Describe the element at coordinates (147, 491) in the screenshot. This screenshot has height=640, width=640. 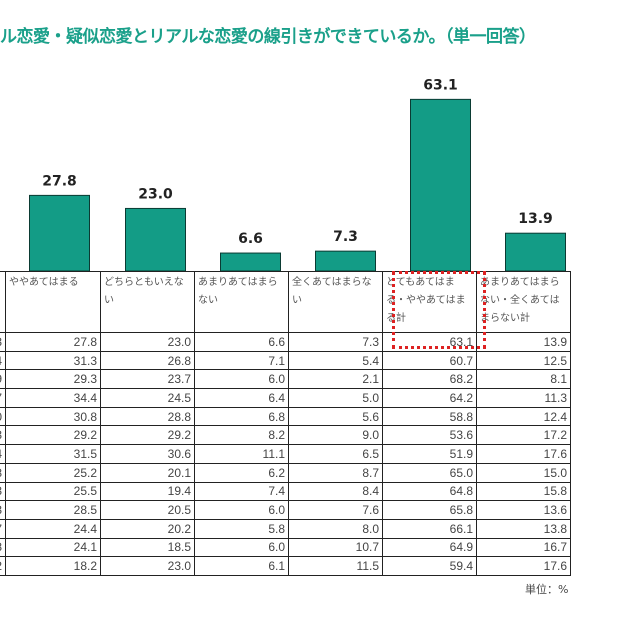
I see `table-cell: 19.4` at that location.